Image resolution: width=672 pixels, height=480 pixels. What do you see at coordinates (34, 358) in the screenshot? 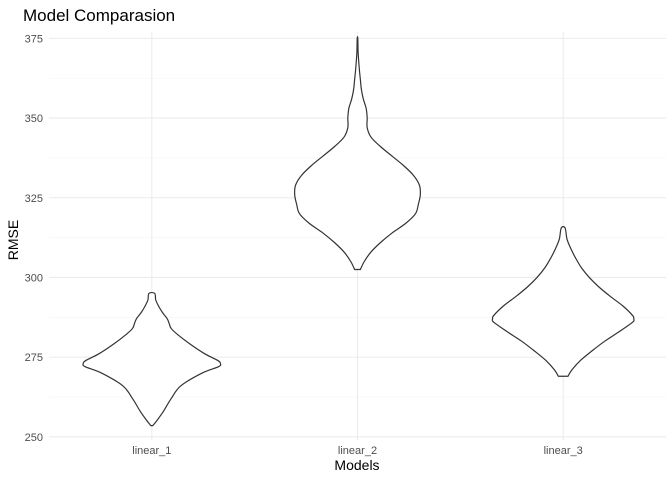
I see `y-tick-label: 275` at bounding box center [34, 358].